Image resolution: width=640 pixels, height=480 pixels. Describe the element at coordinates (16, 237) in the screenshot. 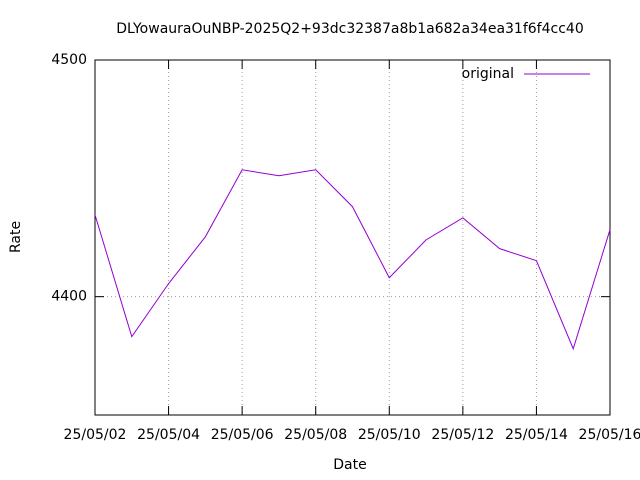

I see `y-axis-label: Rate` at that location.